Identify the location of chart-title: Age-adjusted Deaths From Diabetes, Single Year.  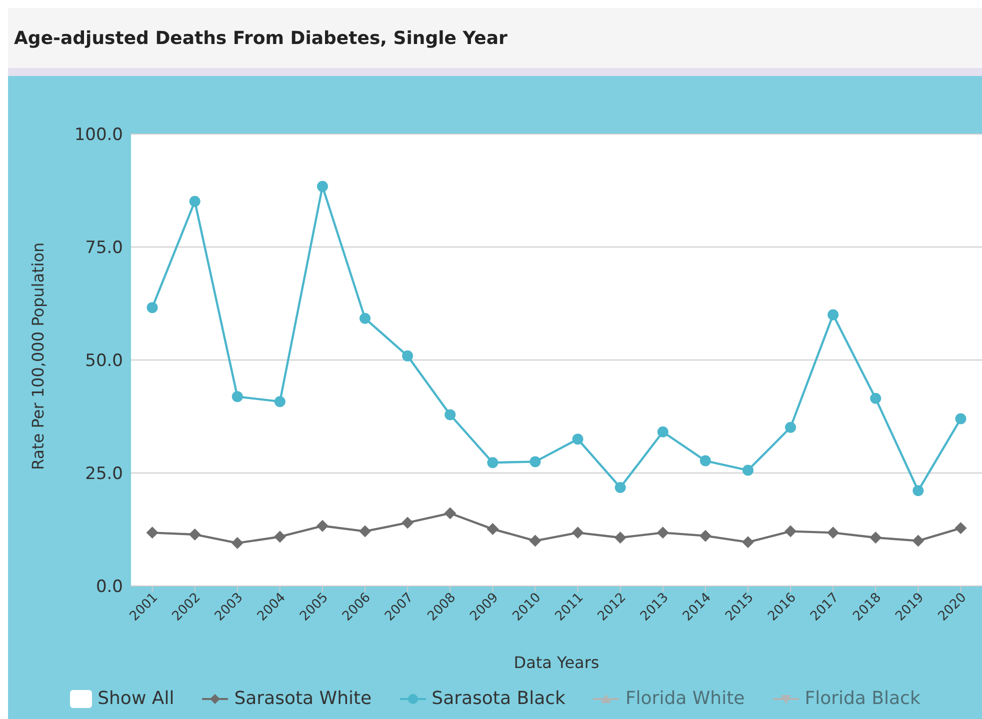
(495, 38).